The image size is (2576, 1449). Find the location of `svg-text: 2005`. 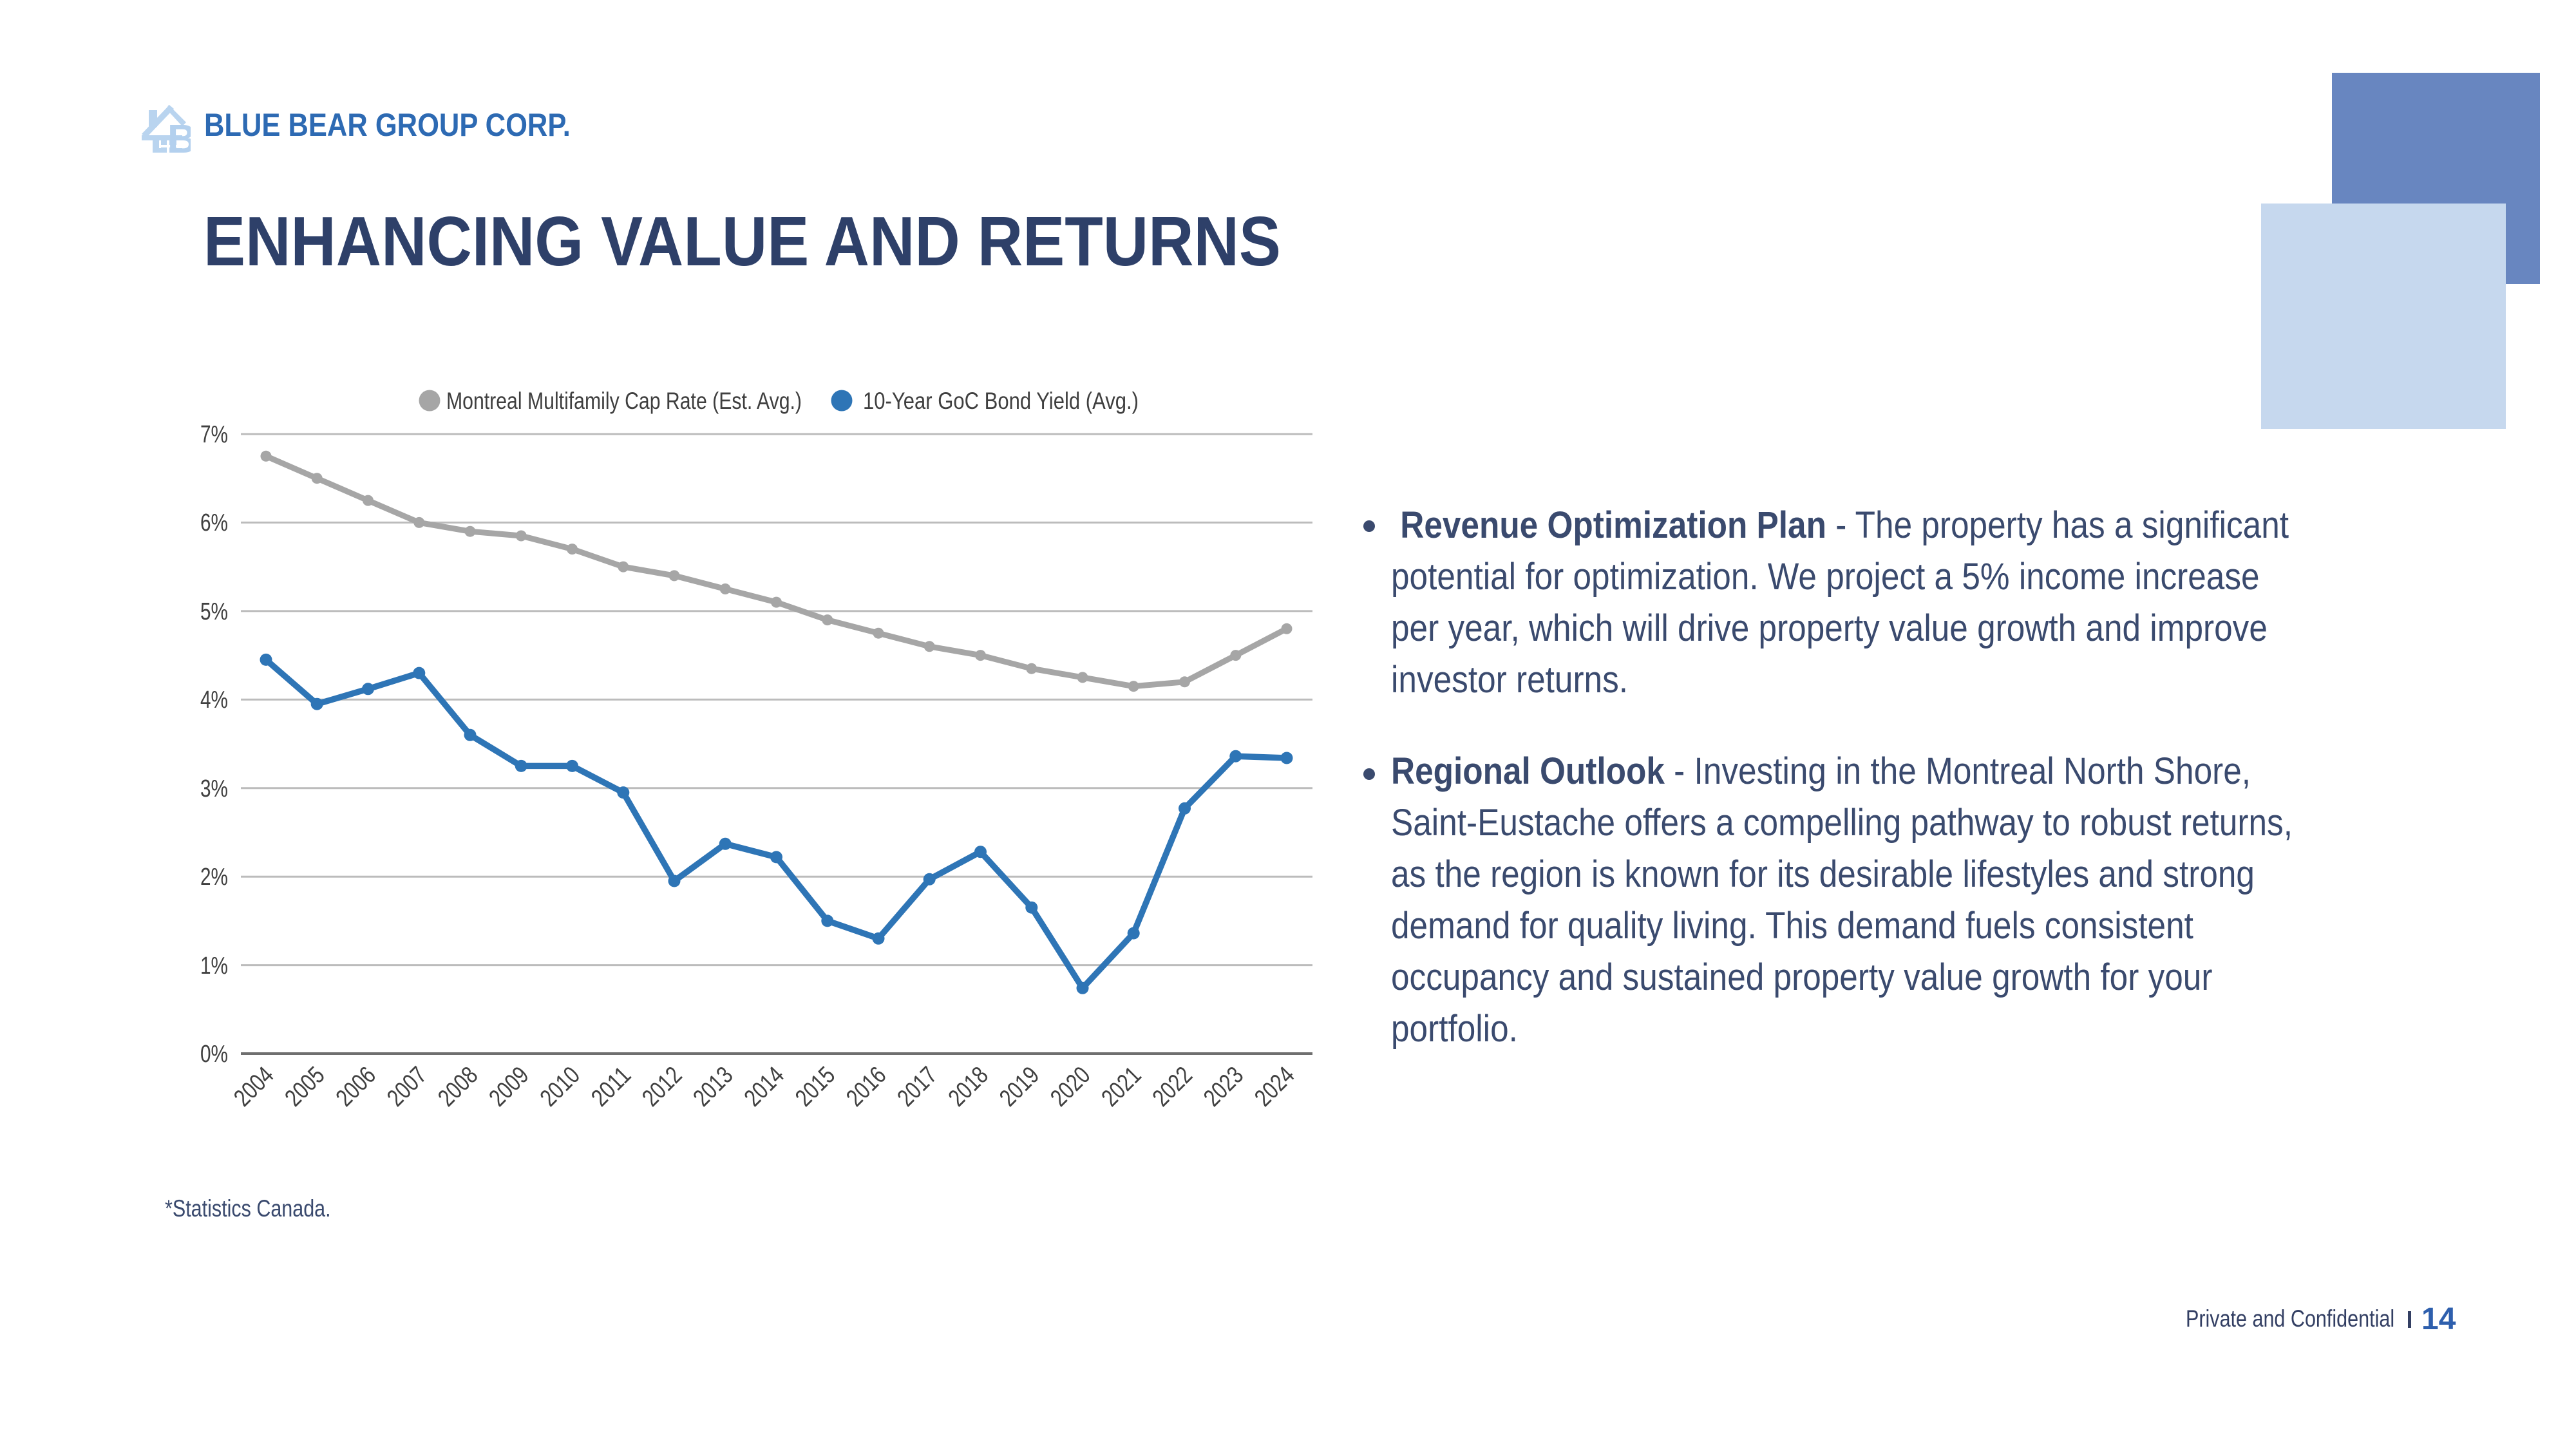

svg-text: 2005 is located at coordinates (305, 1087).